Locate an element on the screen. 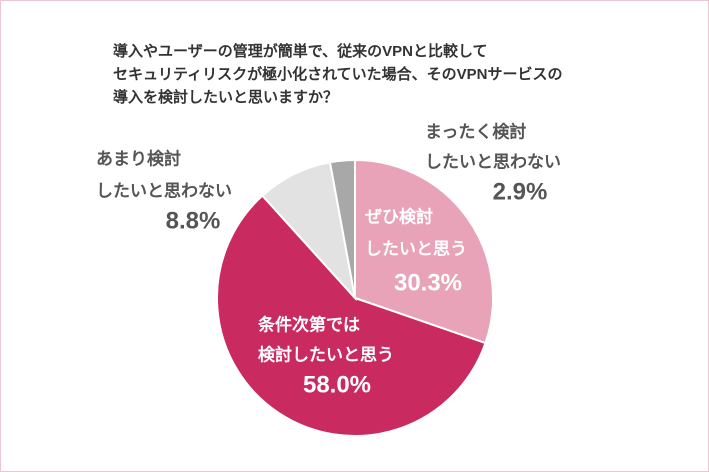 The image size is (709, 472). chart-title: 導入やユーザーの管理が簡単で、従来のVPNと比較して is located at coordinates (300, 51).